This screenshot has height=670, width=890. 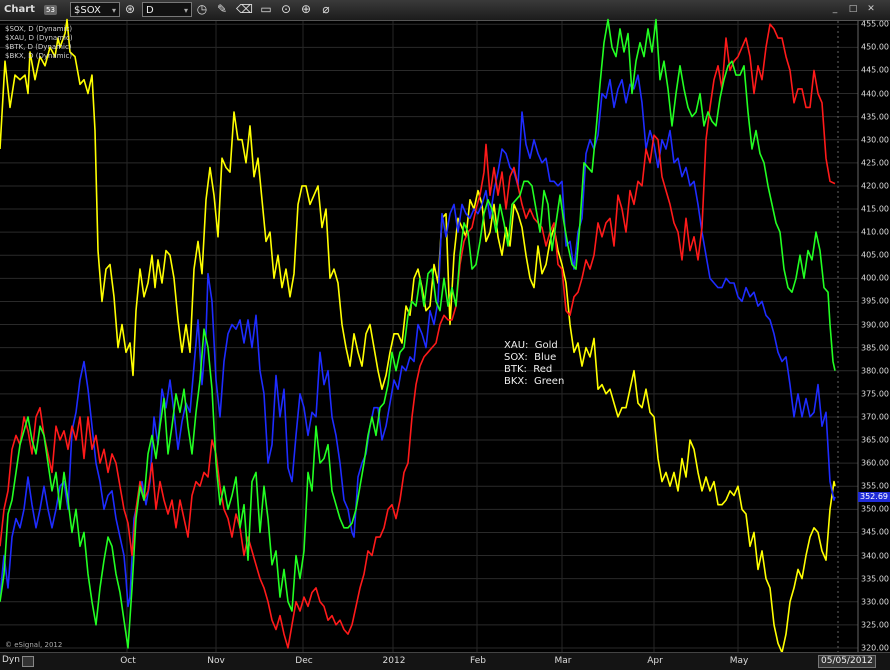 What do you see at coordinates (216, 661) in the screenshot?
I see `x-tick-label: Nov` at bounding box center [216, 661].